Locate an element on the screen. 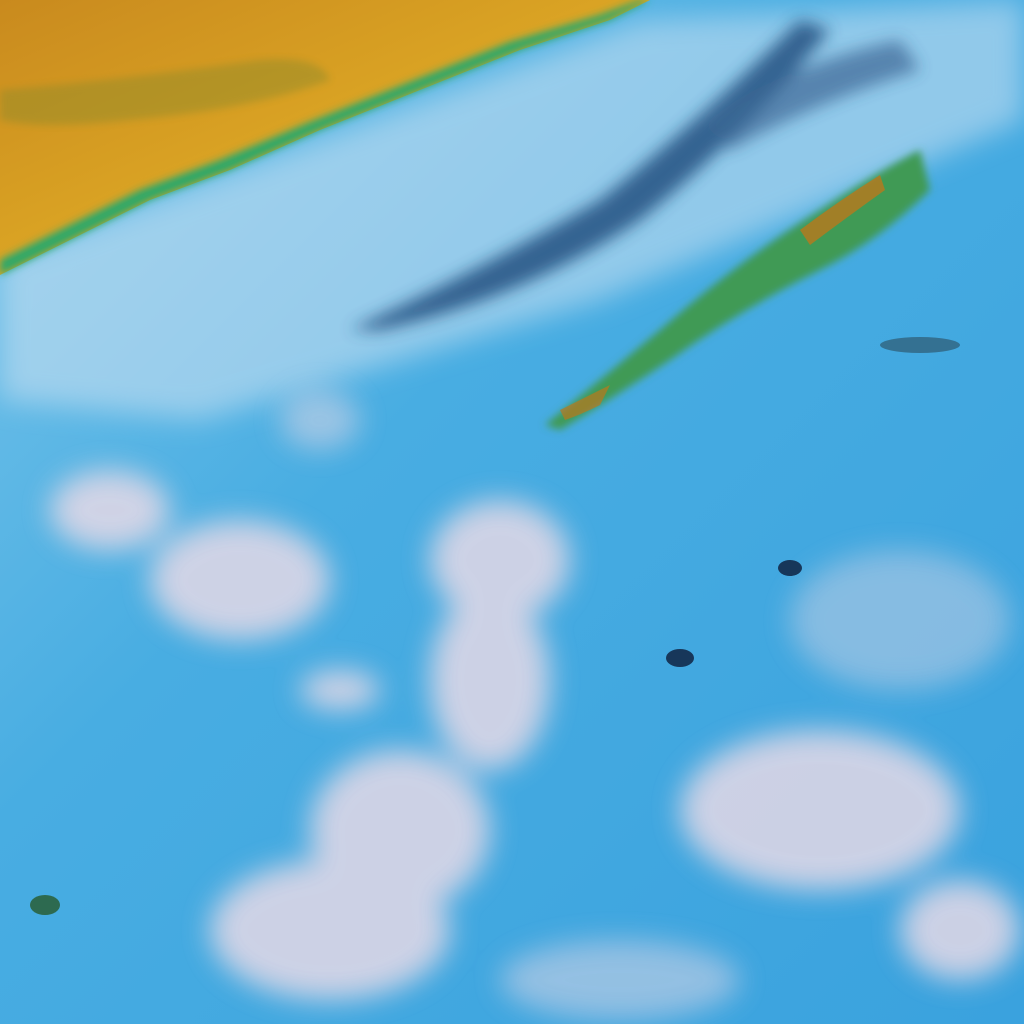 The height and width of the screenshot is (1024, 1024). island-chain is located at coordinates (737, 290).